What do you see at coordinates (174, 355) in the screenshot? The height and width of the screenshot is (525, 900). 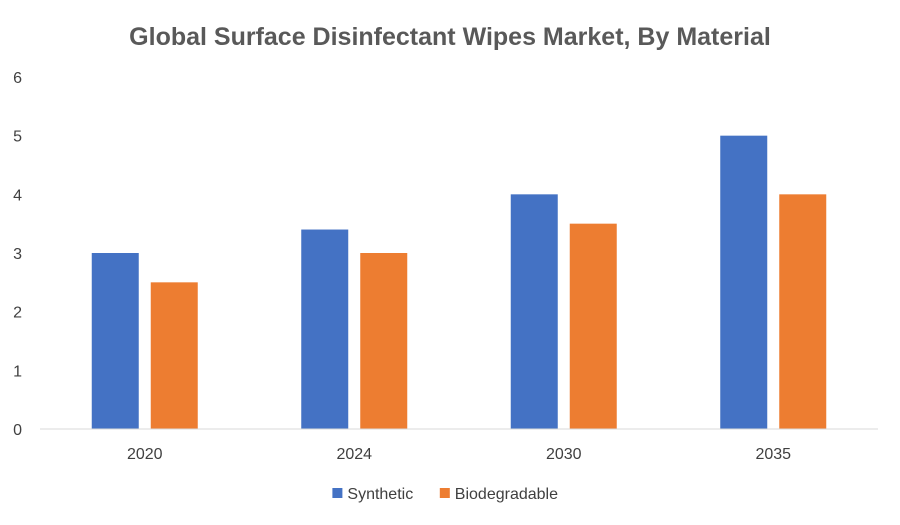 I see `bar-biodegradable-2020` at bounding box center [174, 355].